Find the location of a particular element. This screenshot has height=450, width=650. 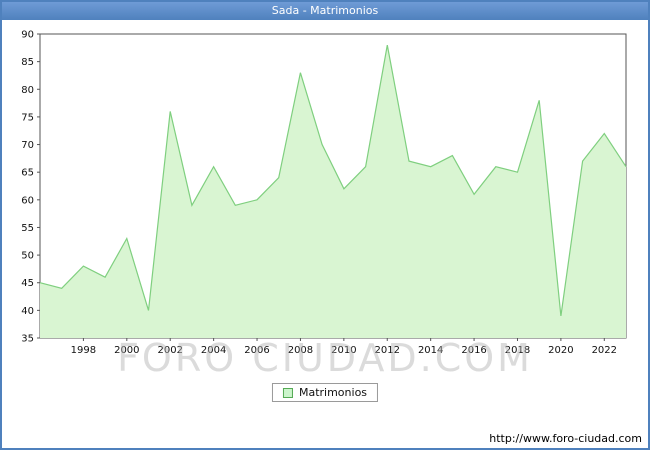

x-tick-label: 2022 is located at coordinates (604, 350).